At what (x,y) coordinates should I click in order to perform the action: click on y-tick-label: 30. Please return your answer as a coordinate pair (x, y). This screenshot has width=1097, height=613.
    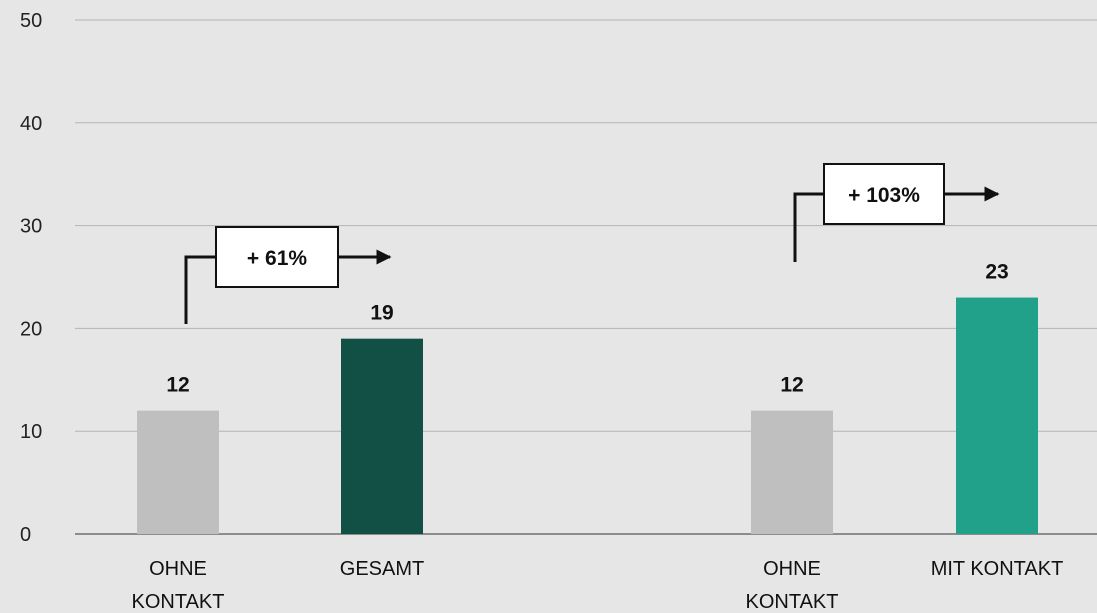
    Looking at the image, I should click on (31, 227).